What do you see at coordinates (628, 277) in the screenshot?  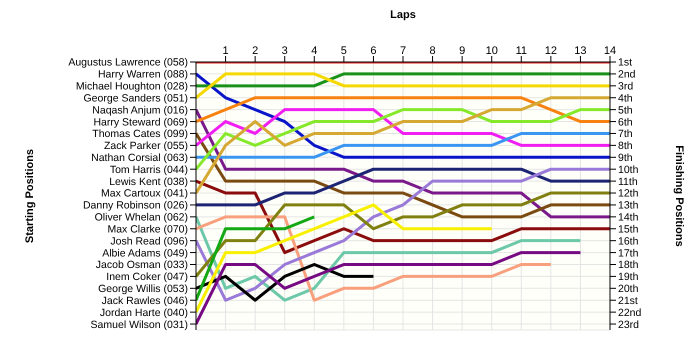 I see `y2-tick-label: 19th` at bounding box center [628, 277].